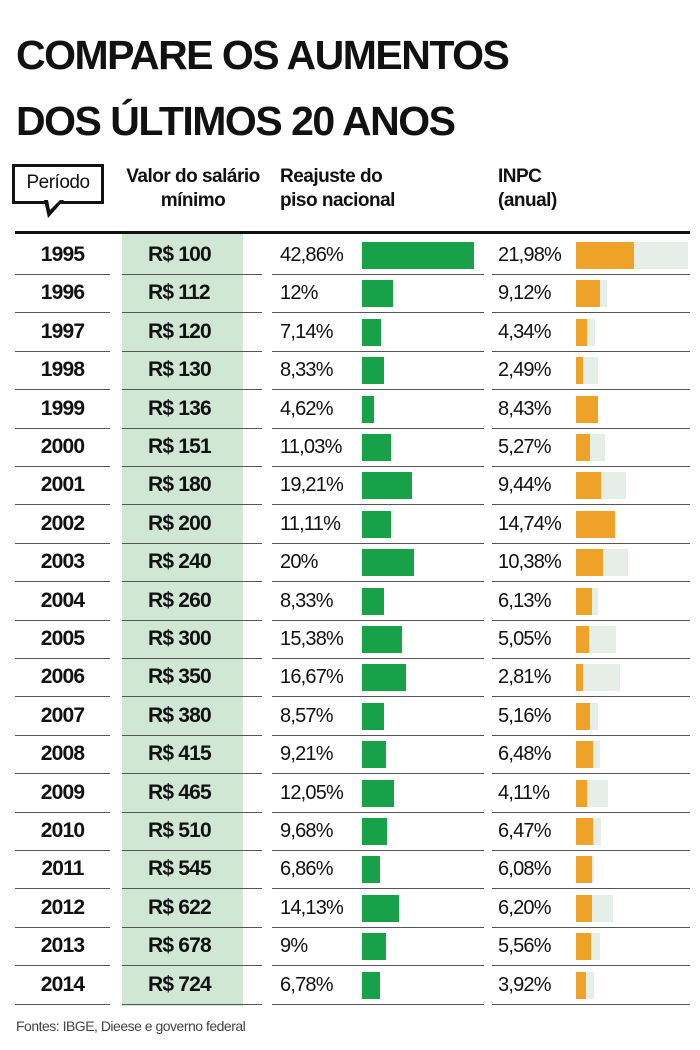 The height and width of the screenshot is (1050, 700). I want to click on inpc-label: 4,11%, so click(524, 792).